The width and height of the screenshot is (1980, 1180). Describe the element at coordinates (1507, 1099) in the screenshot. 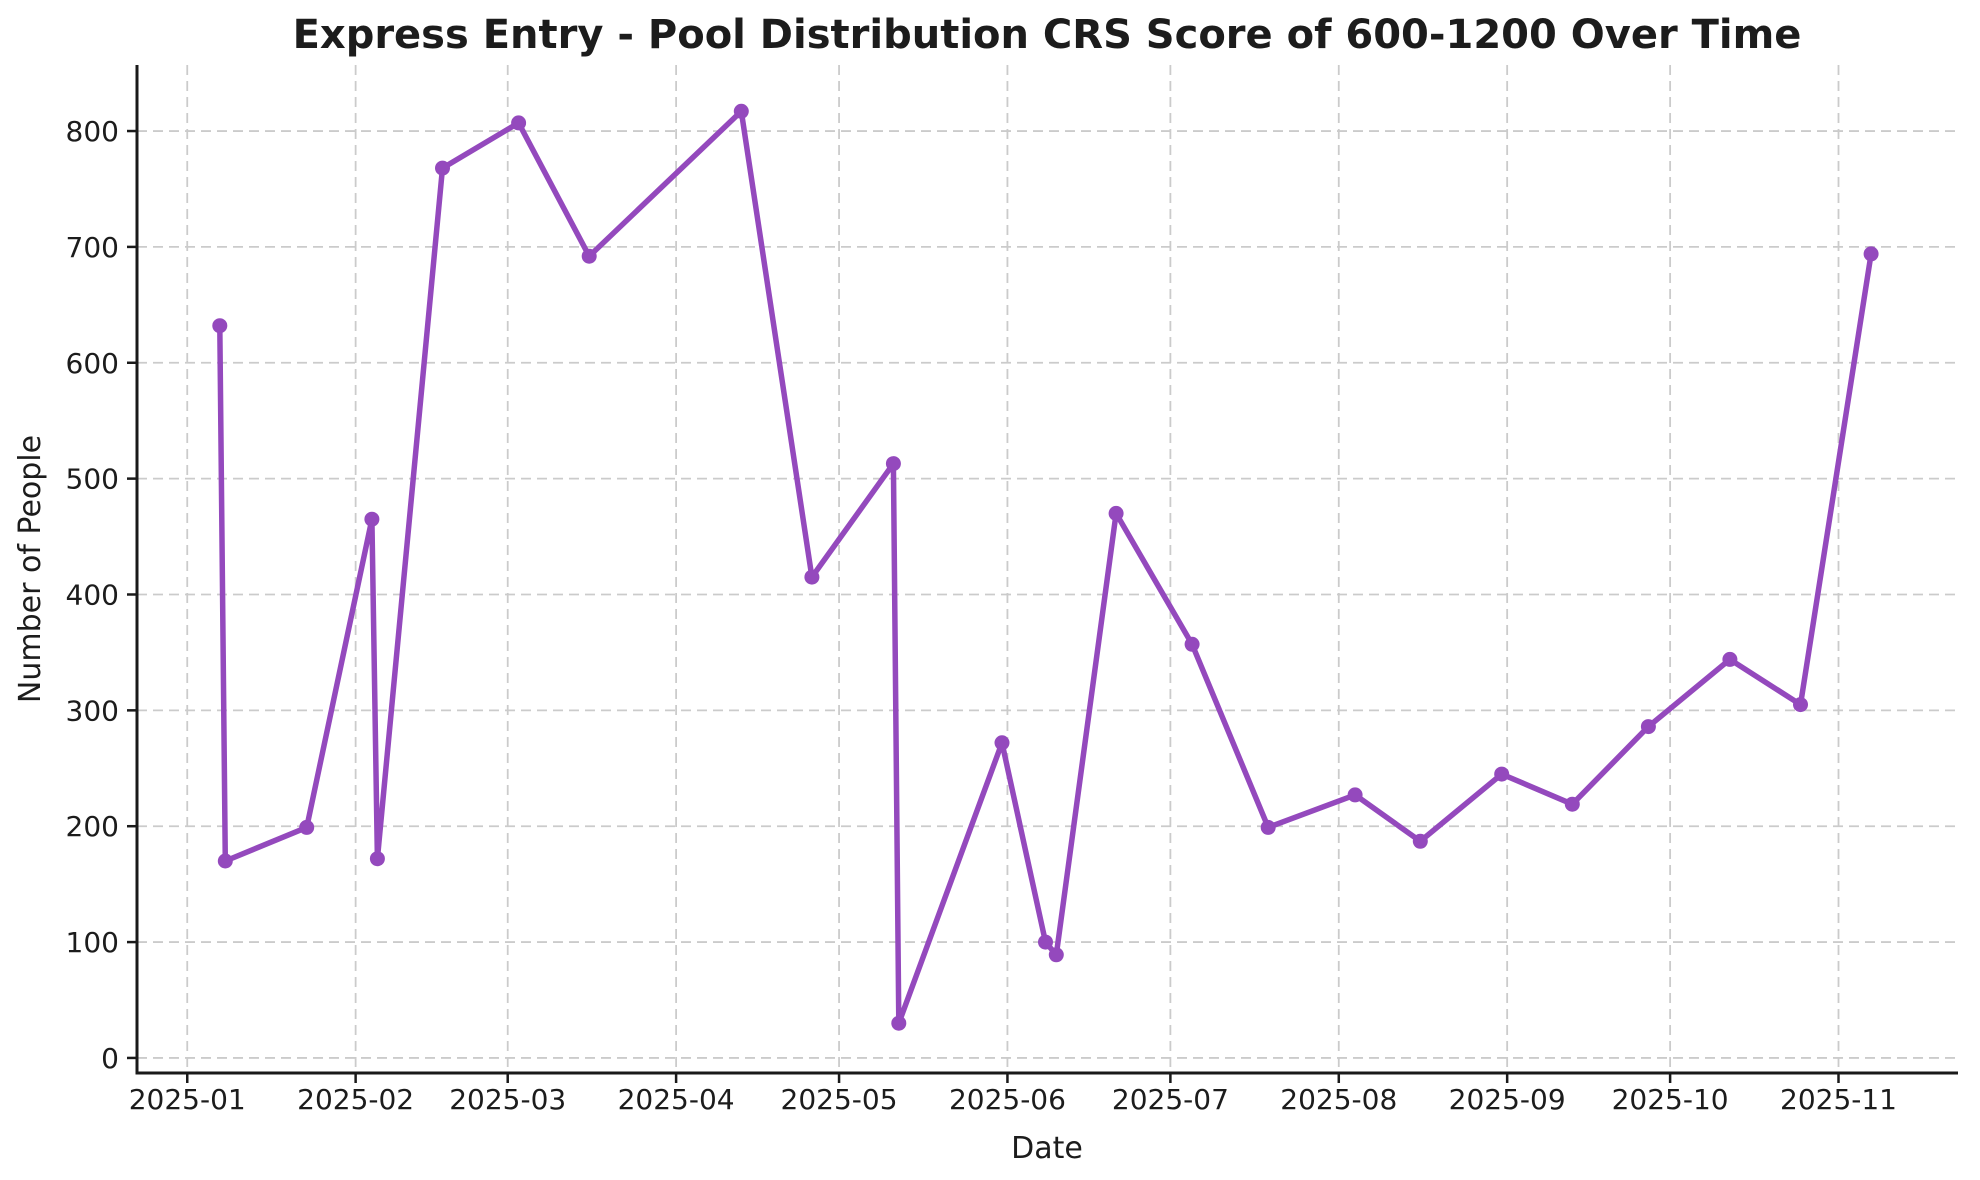

I see `x-tick-label: 2025-09` at that location.